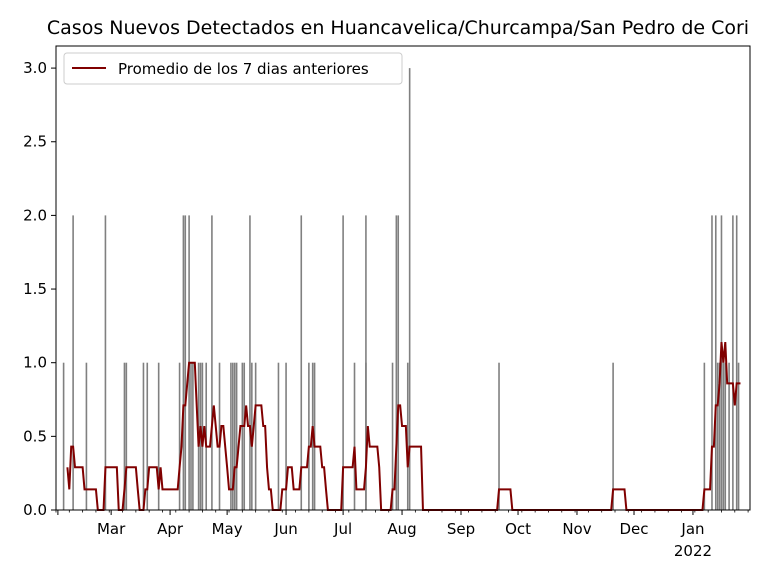 This screenshot has width=768, height=576. I want to click on x-tick-label: Sep, so click(461, 529).